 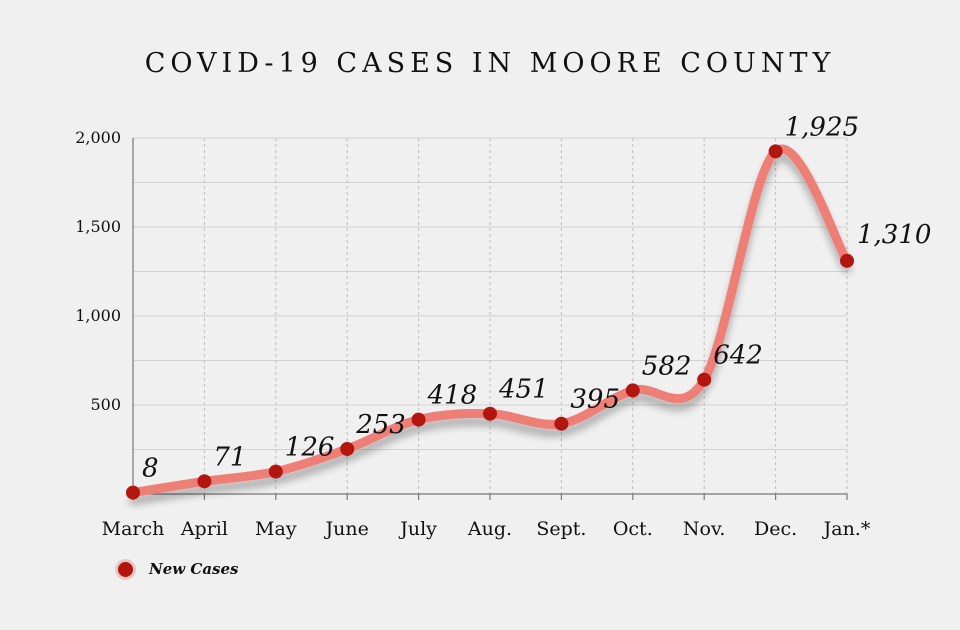 I want to click on x-tick-label: Aug., so click(x=489, y=529).